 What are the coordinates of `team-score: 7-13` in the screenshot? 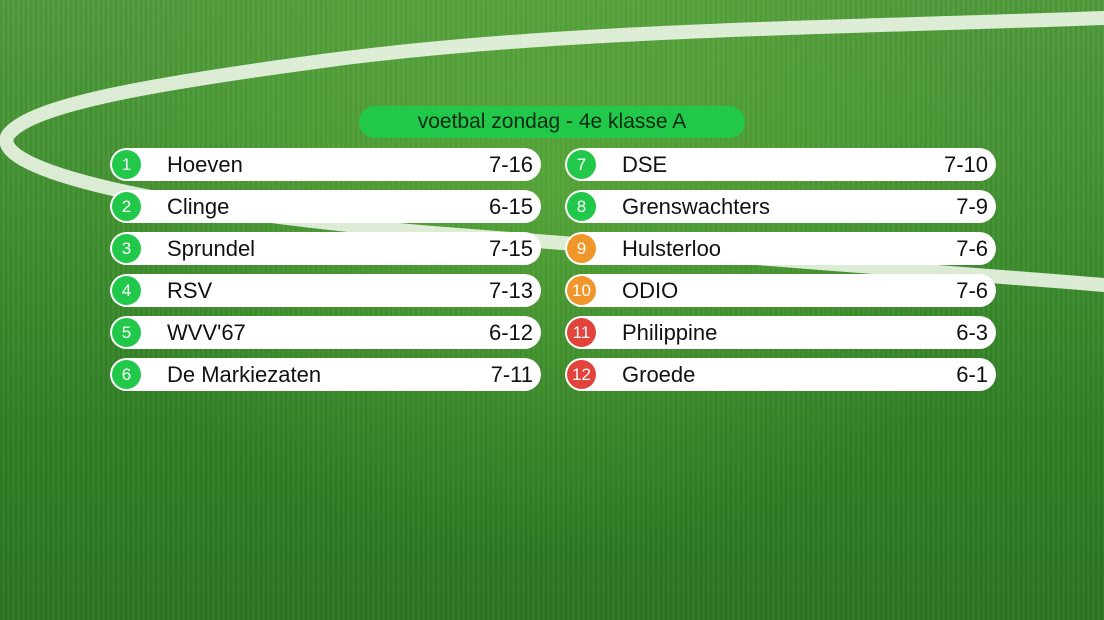 It's located at (510, 290).